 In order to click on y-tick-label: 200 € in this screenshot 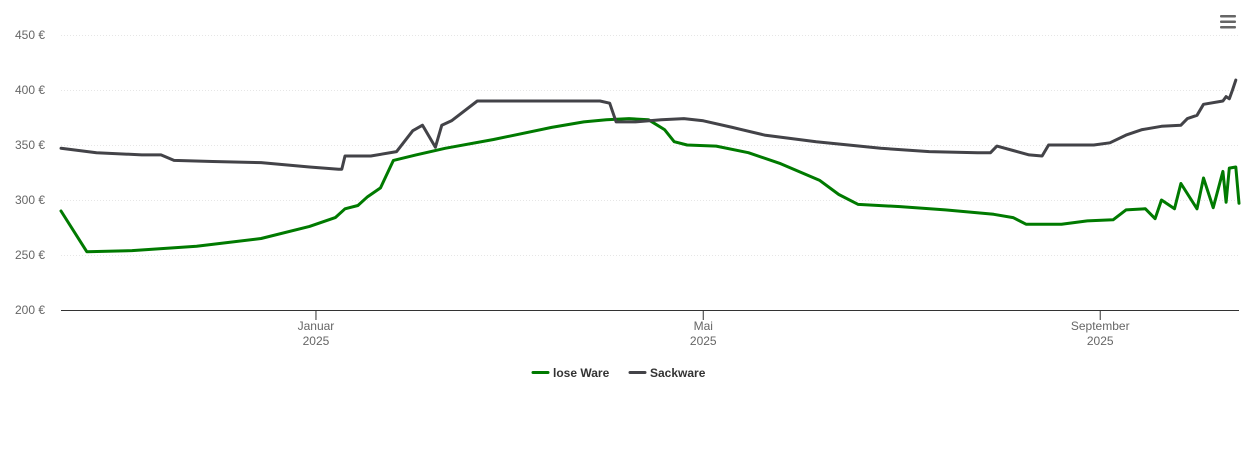, I will do `click(30, 310)`.